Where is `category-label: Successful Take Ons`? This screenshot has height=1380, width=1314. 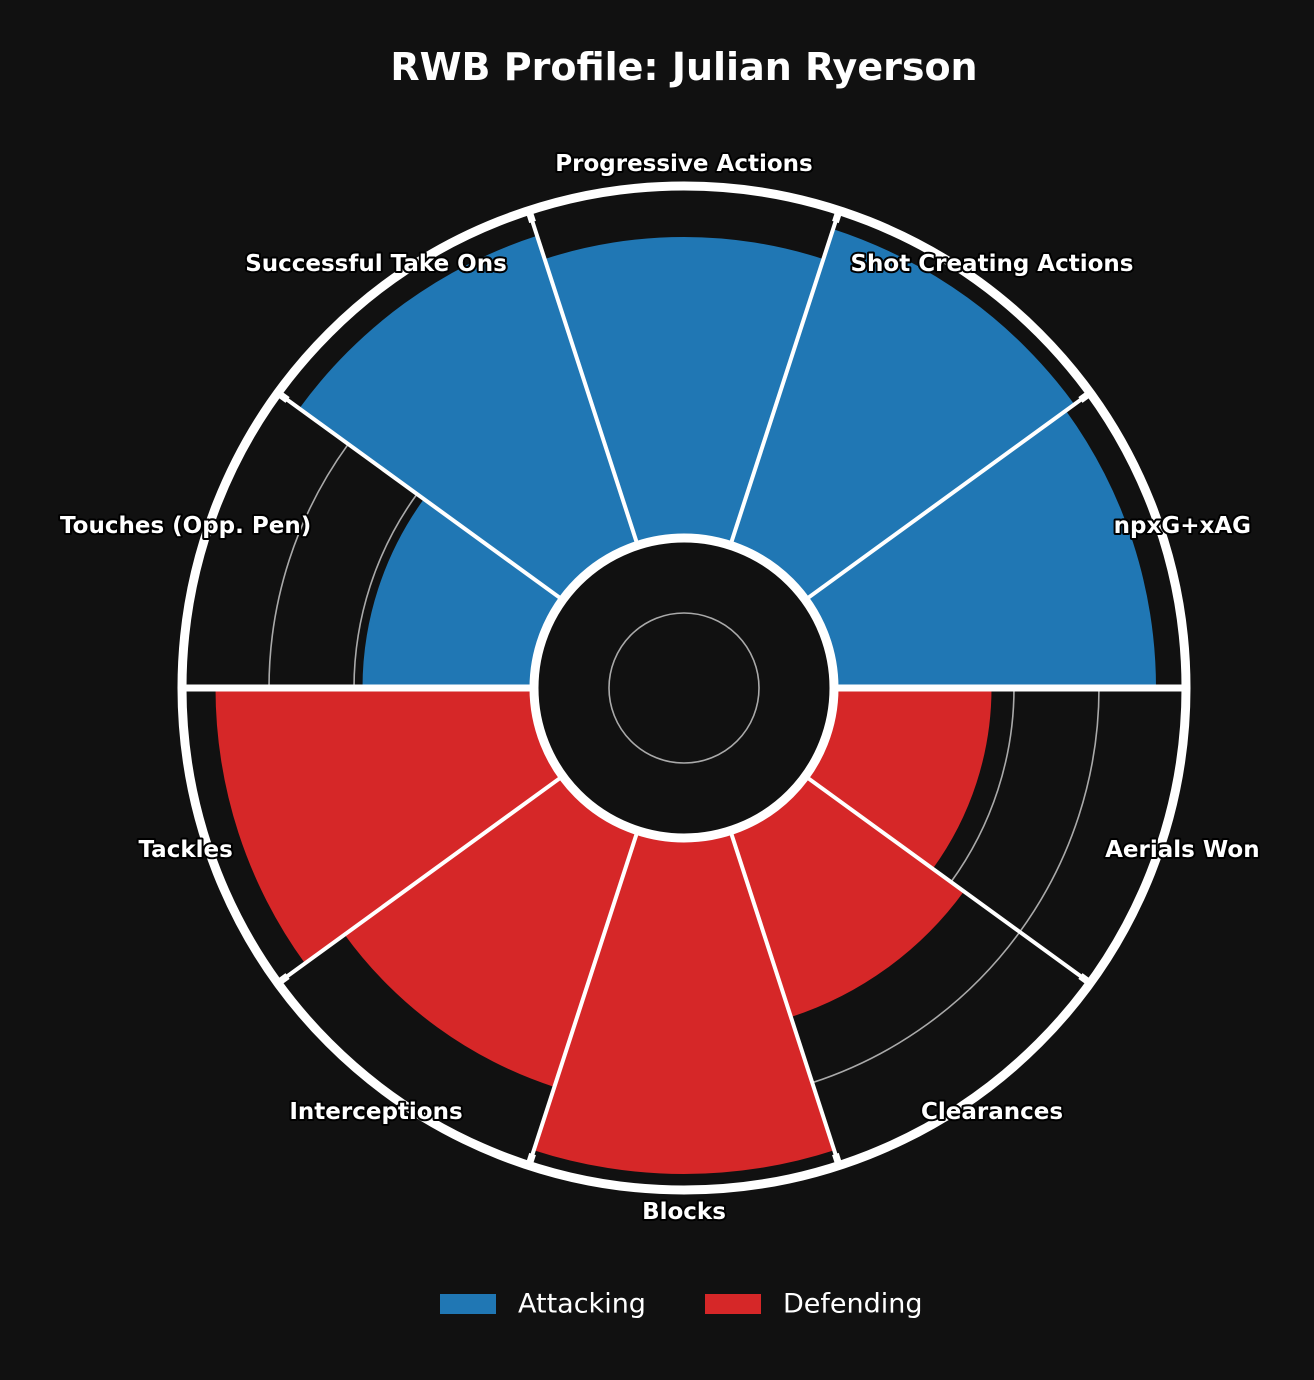
category-label: Successful Take Ons is located at coordinates (376, 264).